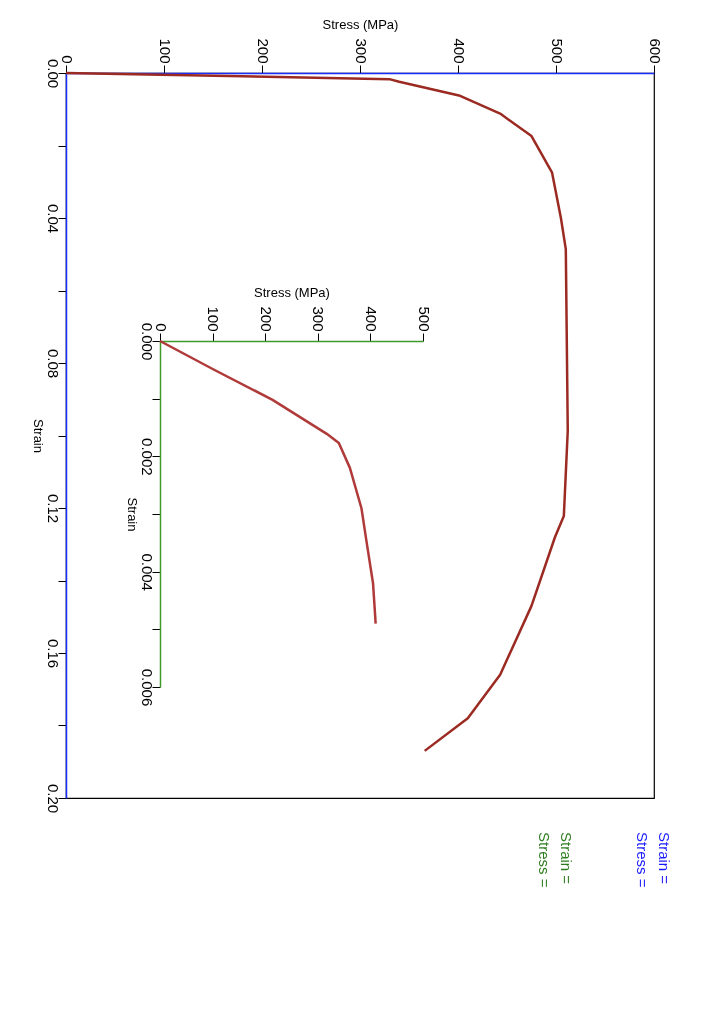  What do you see at coordinates (53, 218) in the screenshot?
I see `y-tick-label: 0.04` at bounding box center [53, 218].